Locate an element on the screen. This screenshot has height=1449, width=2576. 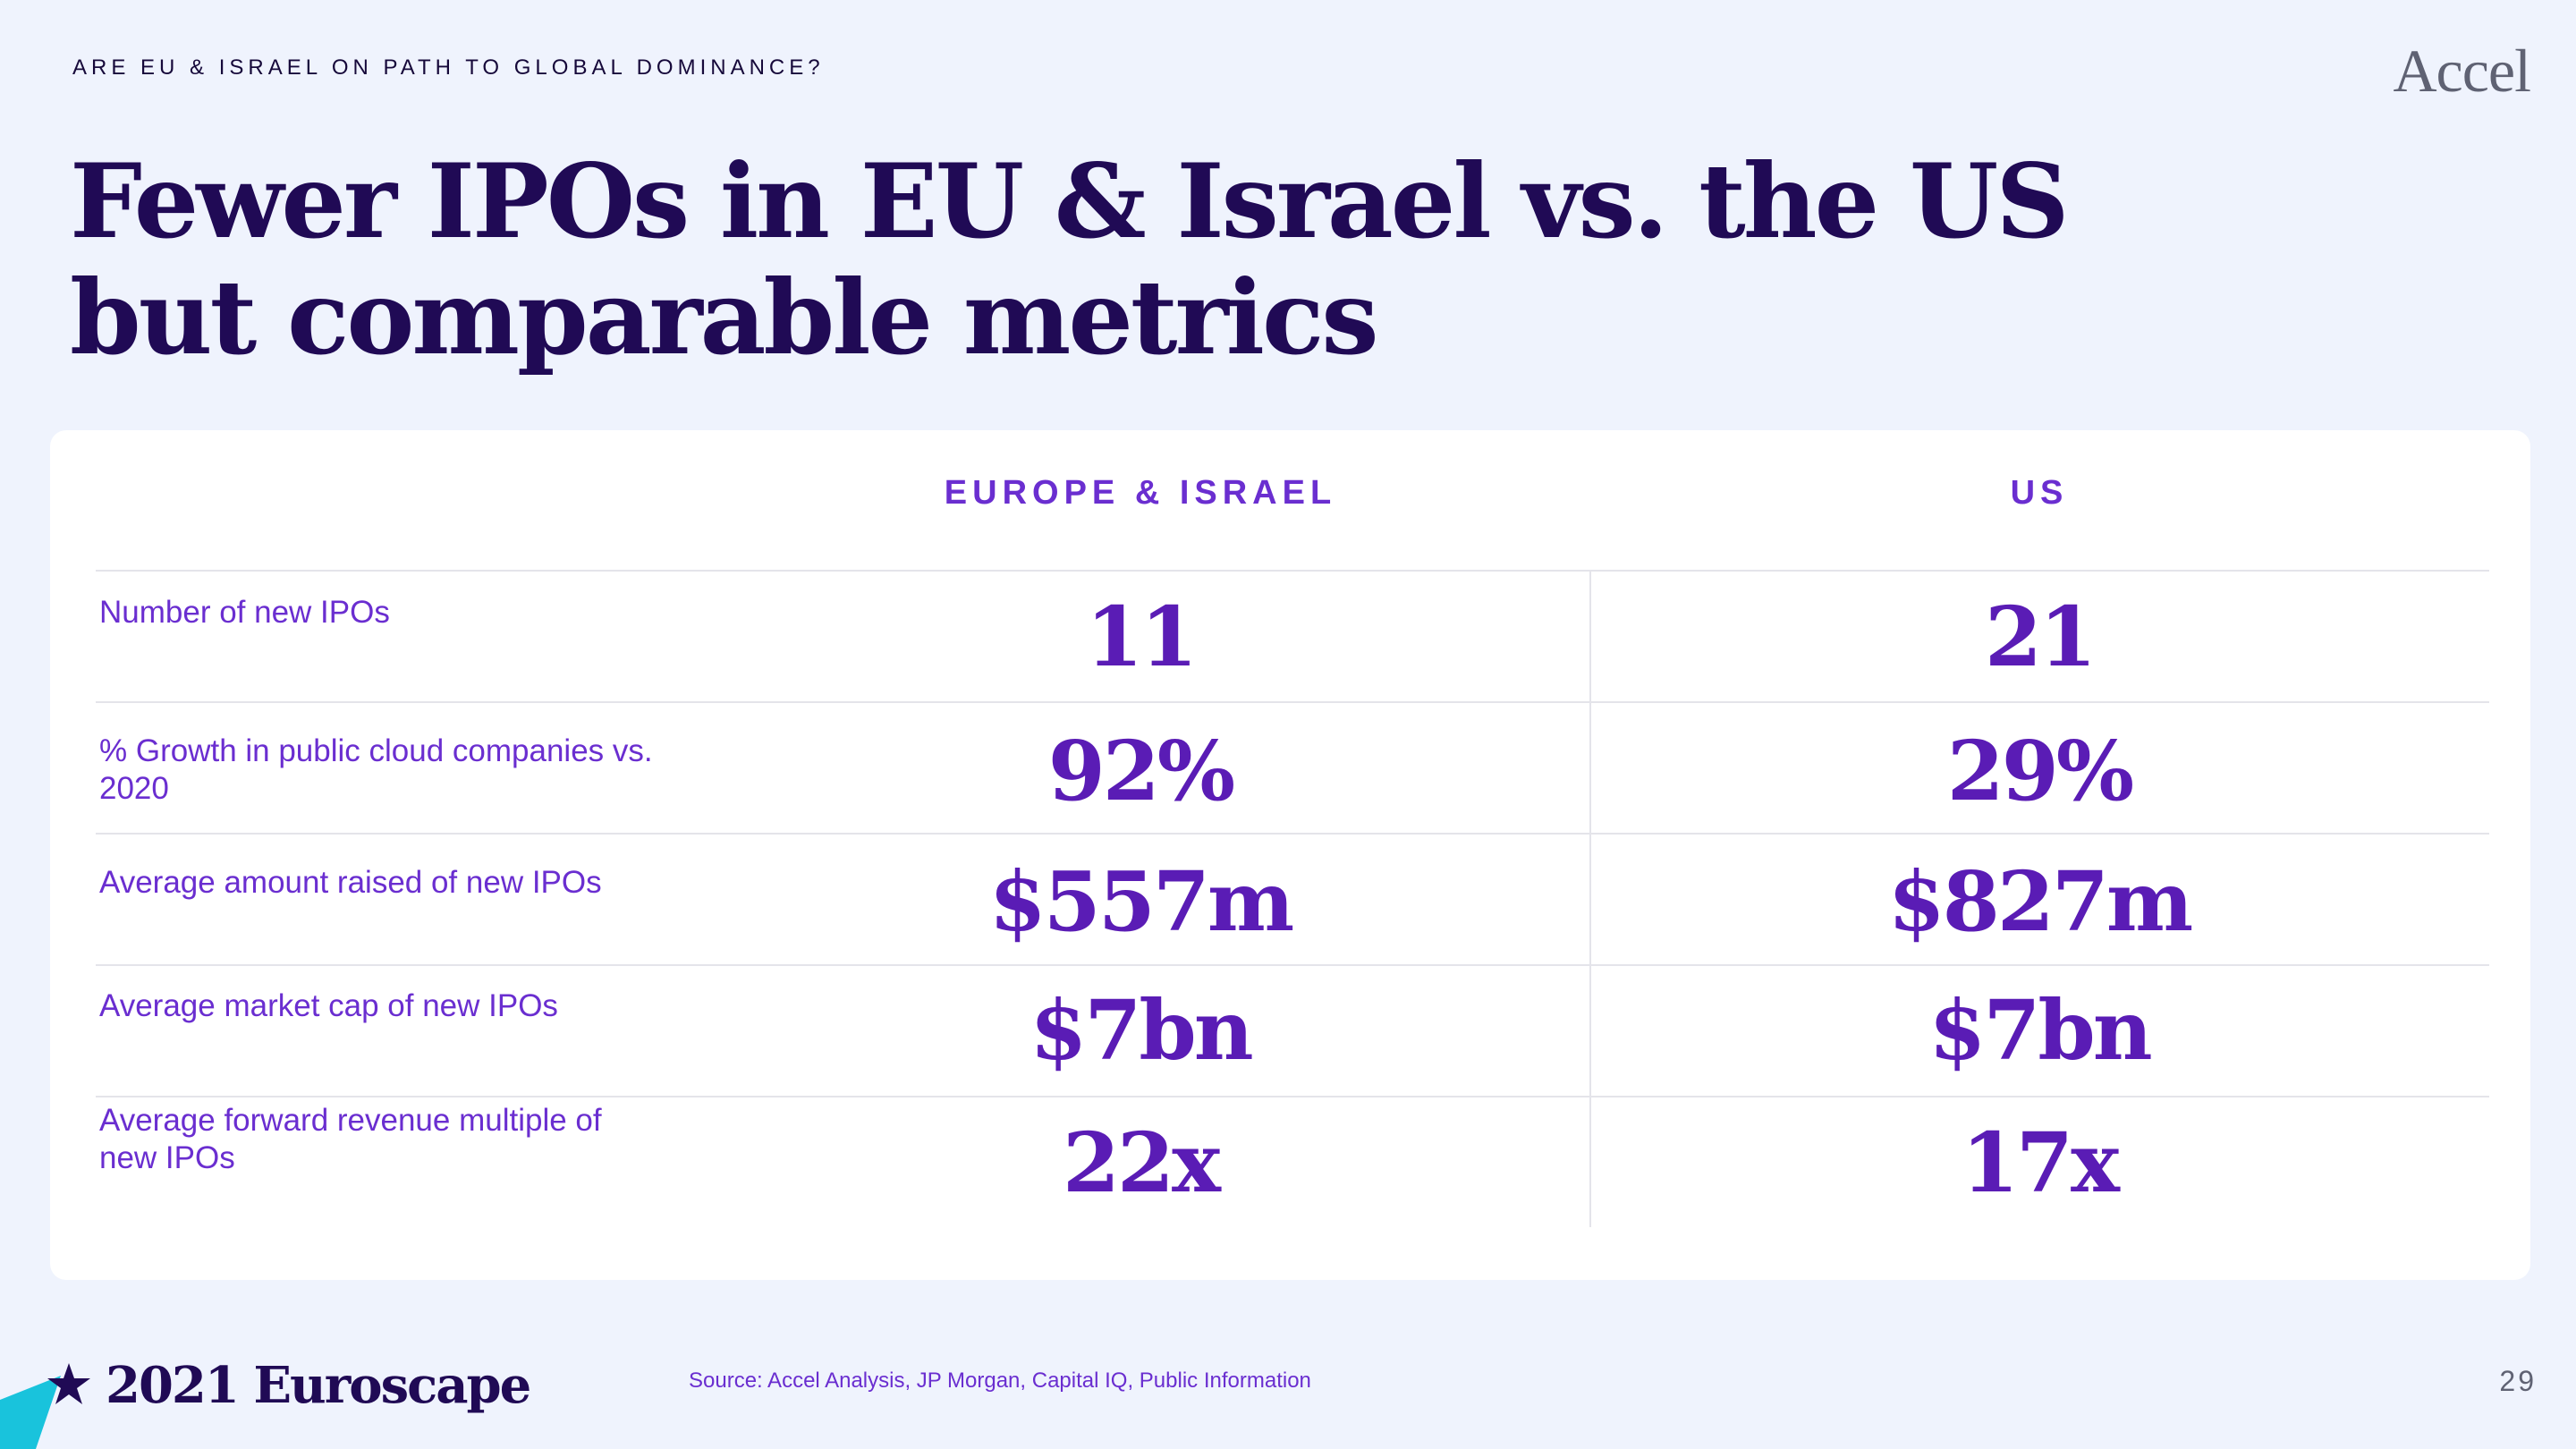
report-brand: 2021 Euroscape is located at coordinates (318, 1385).